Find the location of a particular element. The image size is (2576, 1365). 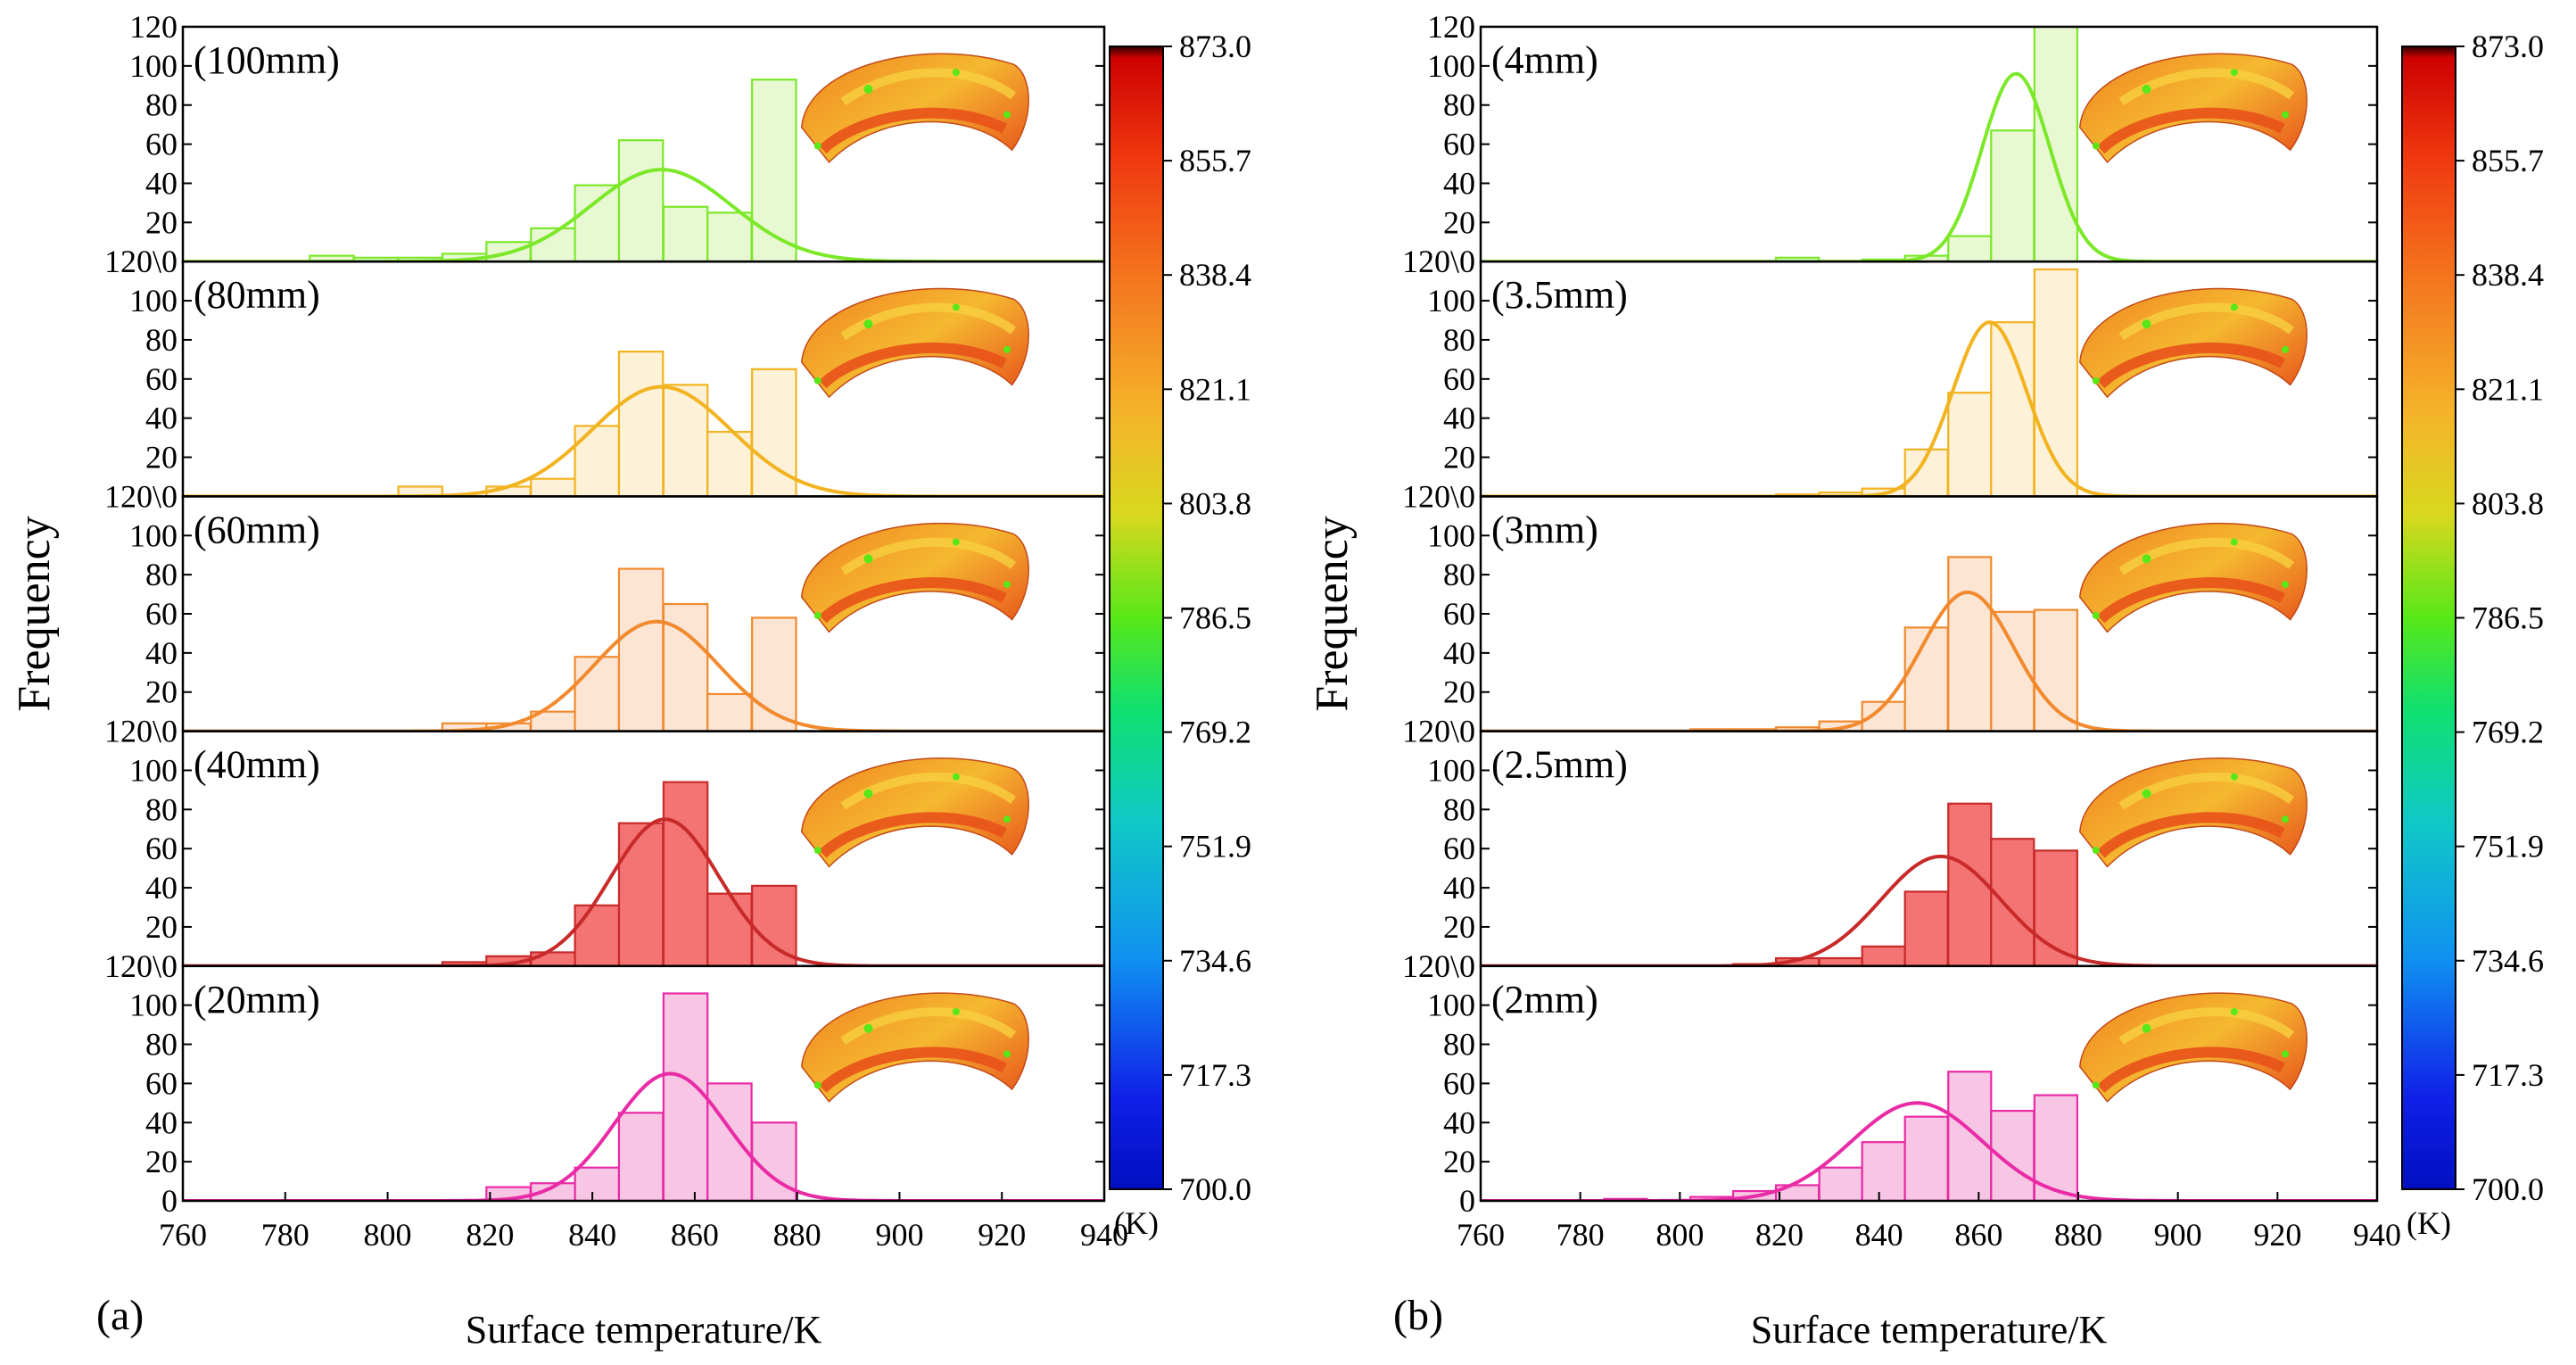

x-tick-label: 820 is located at coordinates (490, 1235).